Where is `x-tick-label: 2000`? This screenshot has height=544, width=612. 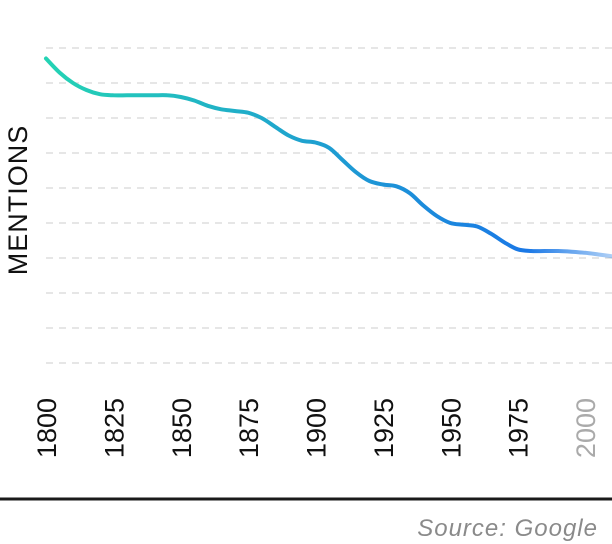
x-tick-label: 2000 is located at coordinates (586, 428).